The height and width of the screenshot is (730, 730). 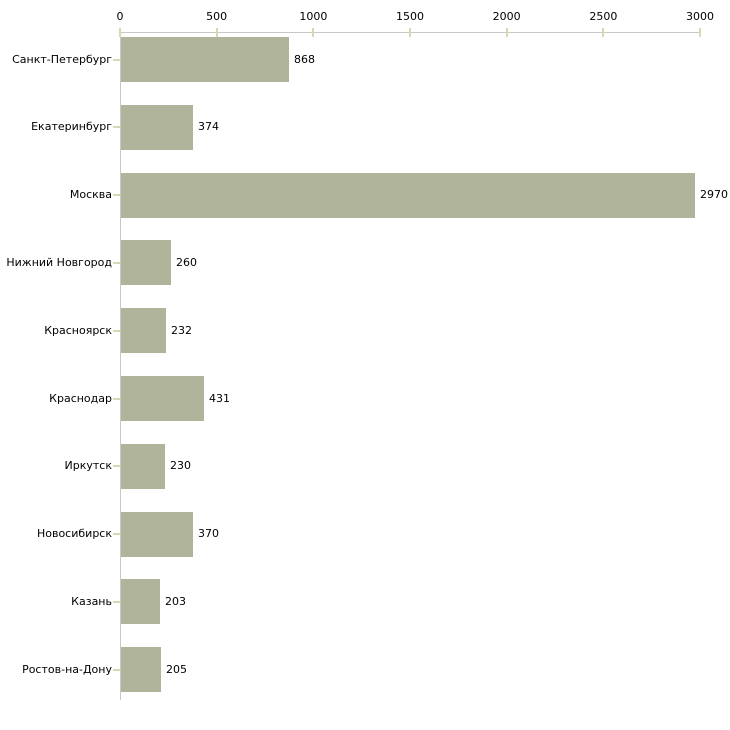 I want to click on value-label: 230, so click(x=180, y=466).